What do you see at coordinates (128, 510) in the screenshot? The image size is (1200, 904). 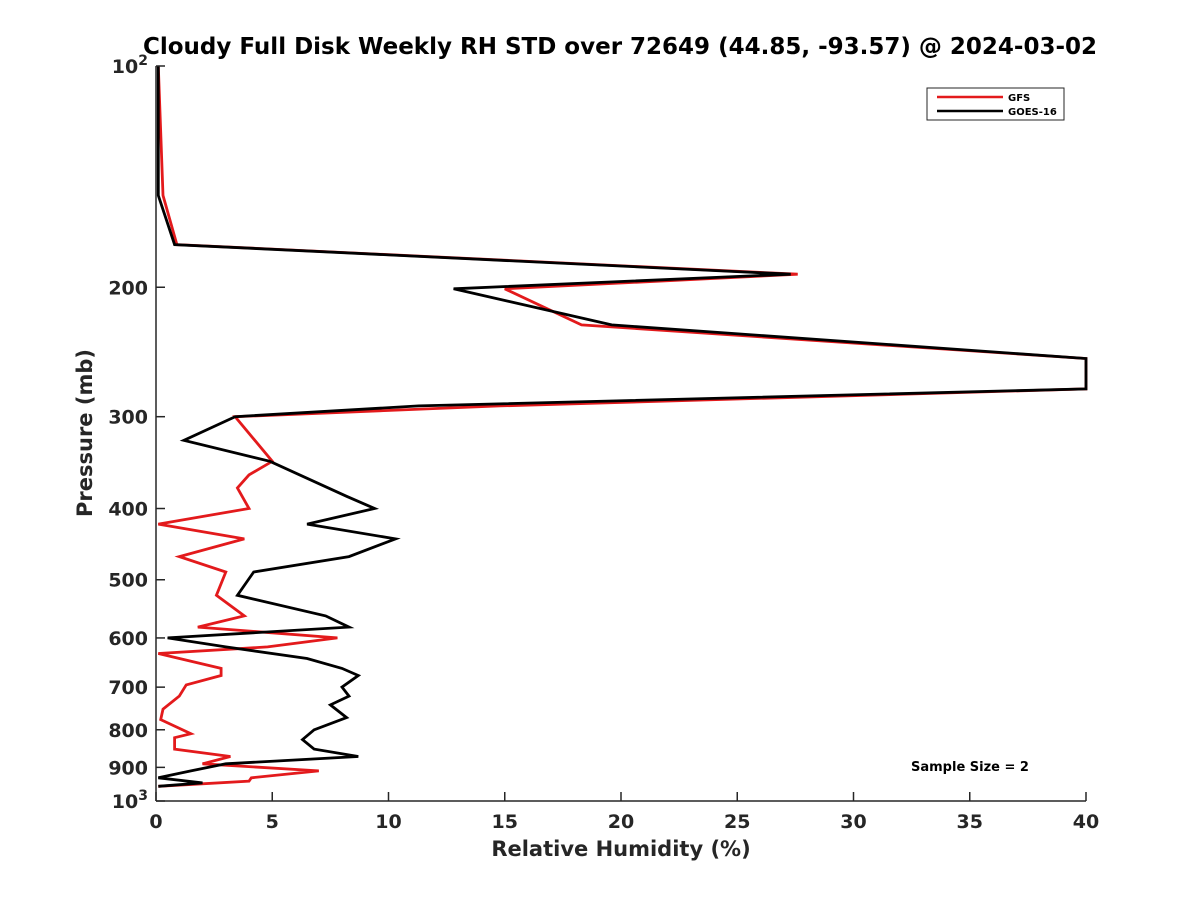 I see `y-tick-label: 400` at bounding box center [128, 510].